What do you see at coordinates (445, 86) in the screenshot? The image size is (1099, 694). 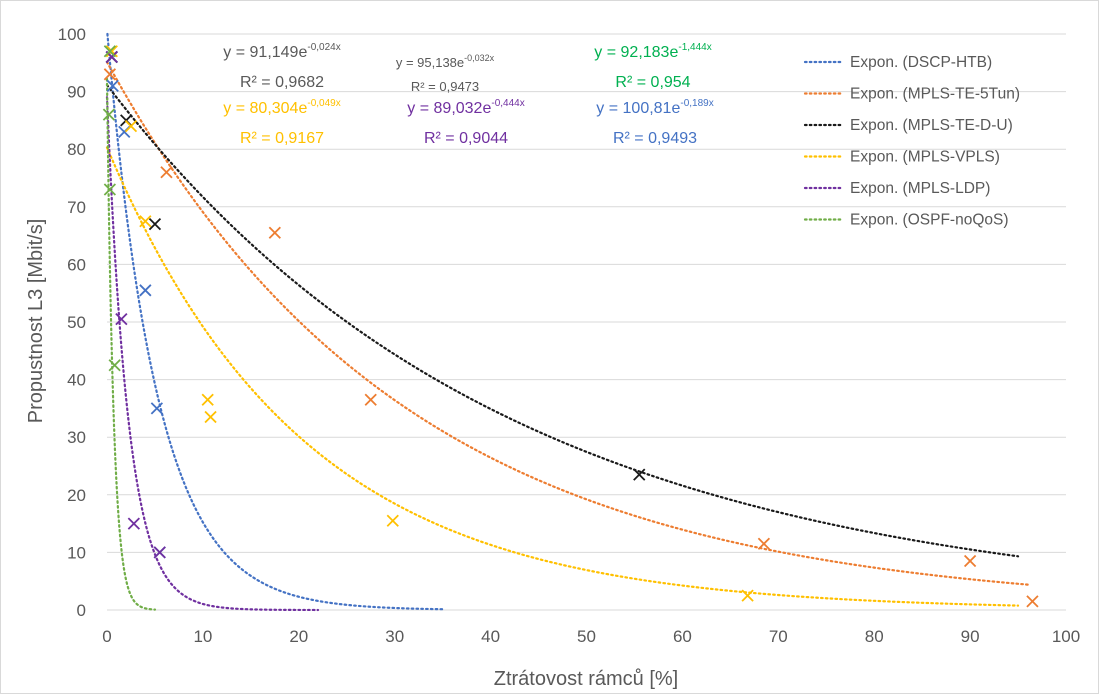 I see `r-squared-te5tun: R² = 0,9473` at bounding box center [445, 86].